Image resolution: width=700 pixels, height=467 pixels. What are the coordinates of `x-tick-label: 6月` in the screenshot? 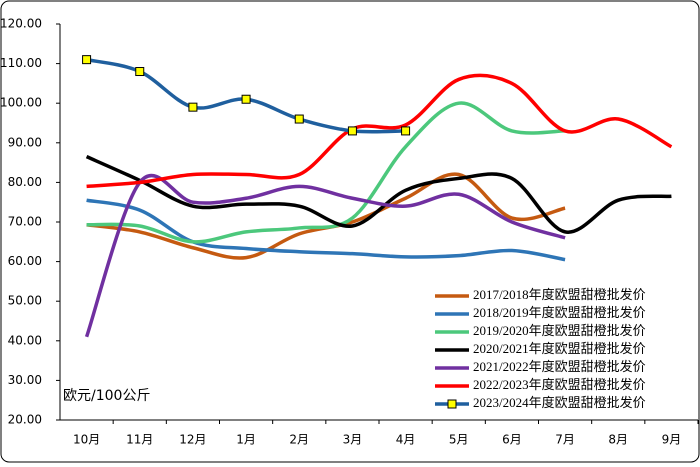 It's located at (512, 440).